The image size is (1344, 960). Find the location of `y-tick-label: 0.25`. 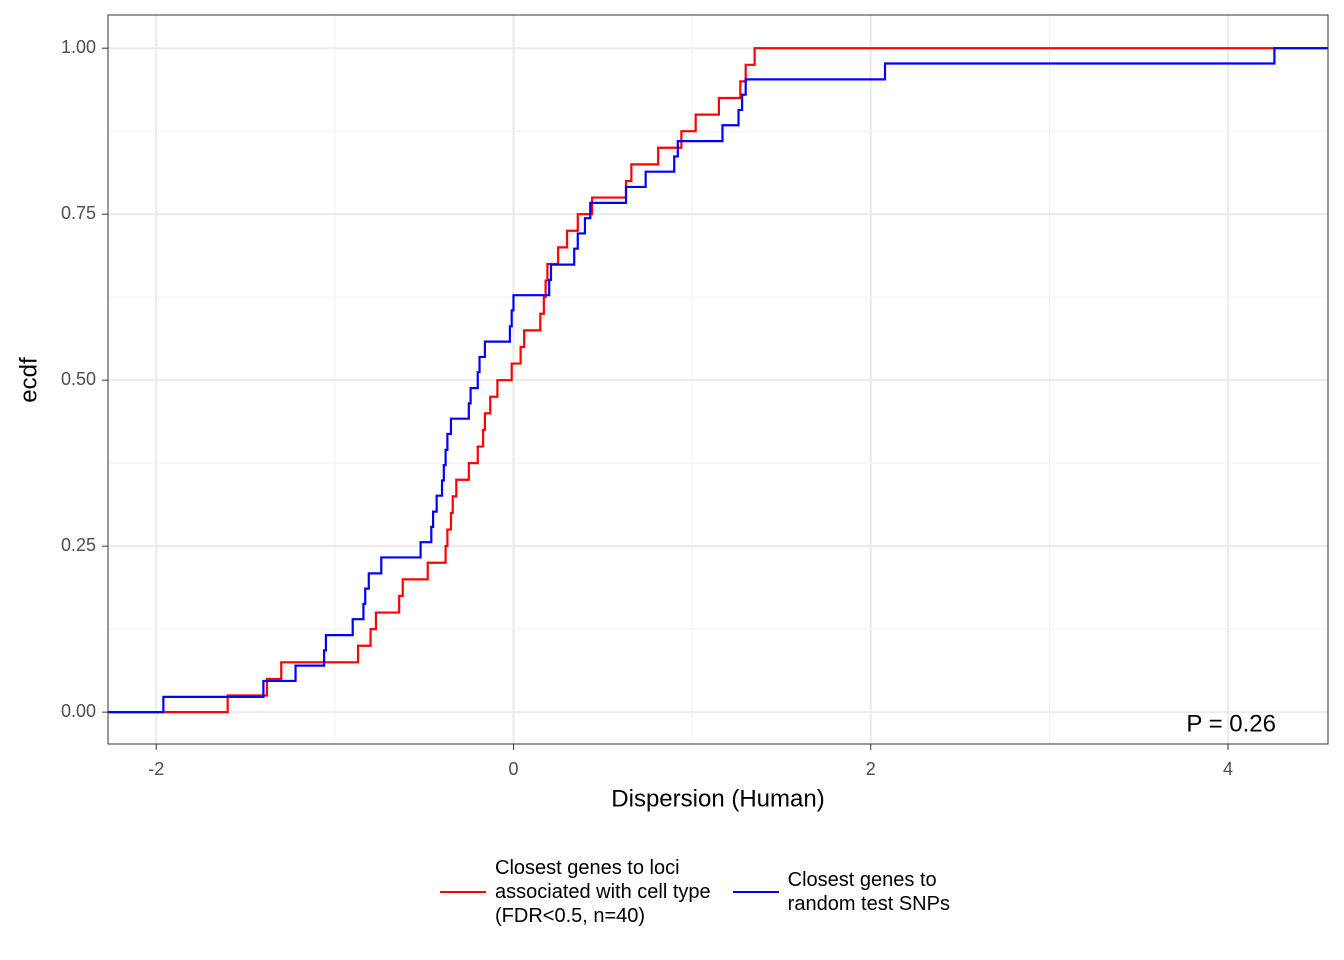

y-tick-label: 0.25 is located at coordinates (78, 545).